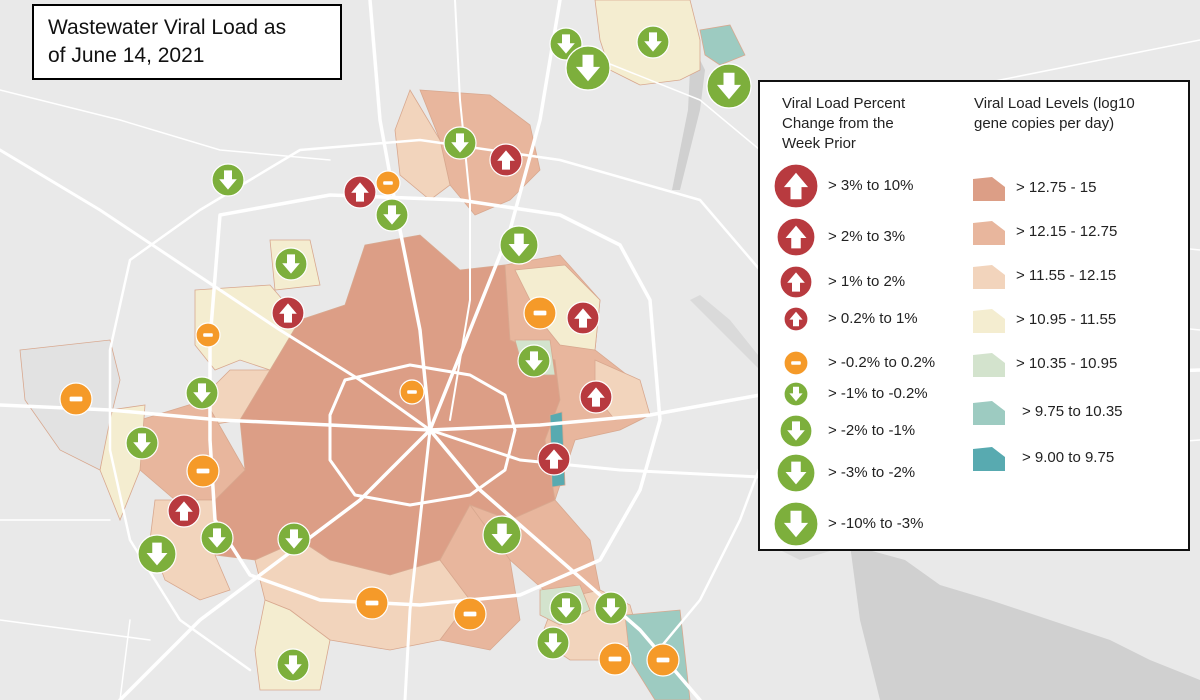 The image size is (1200, 700). Describe the element at coordinates (126, 55) in the screenshot. I see `map-title-line-2: of June 14, 2021` at that location.